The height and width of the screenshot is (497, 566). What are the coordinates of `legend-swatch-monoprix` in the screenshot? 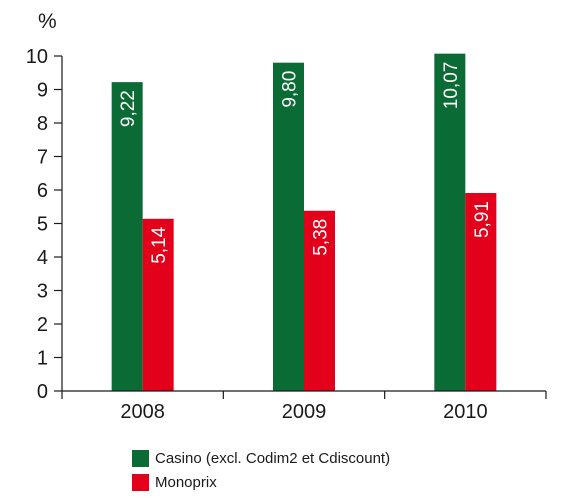 It's located at (140, 482).